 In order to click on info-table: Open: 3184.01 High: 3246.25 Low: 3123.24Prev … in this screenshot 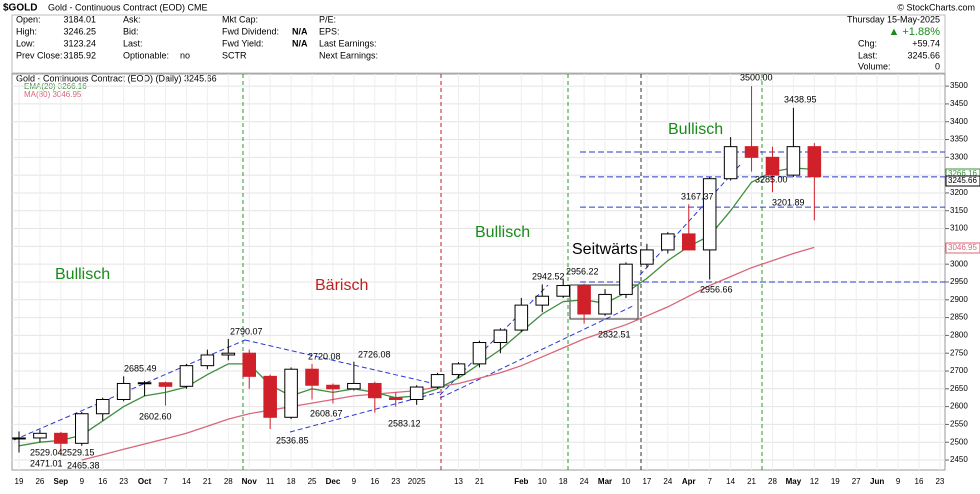, I will do `click(197, 37)`.